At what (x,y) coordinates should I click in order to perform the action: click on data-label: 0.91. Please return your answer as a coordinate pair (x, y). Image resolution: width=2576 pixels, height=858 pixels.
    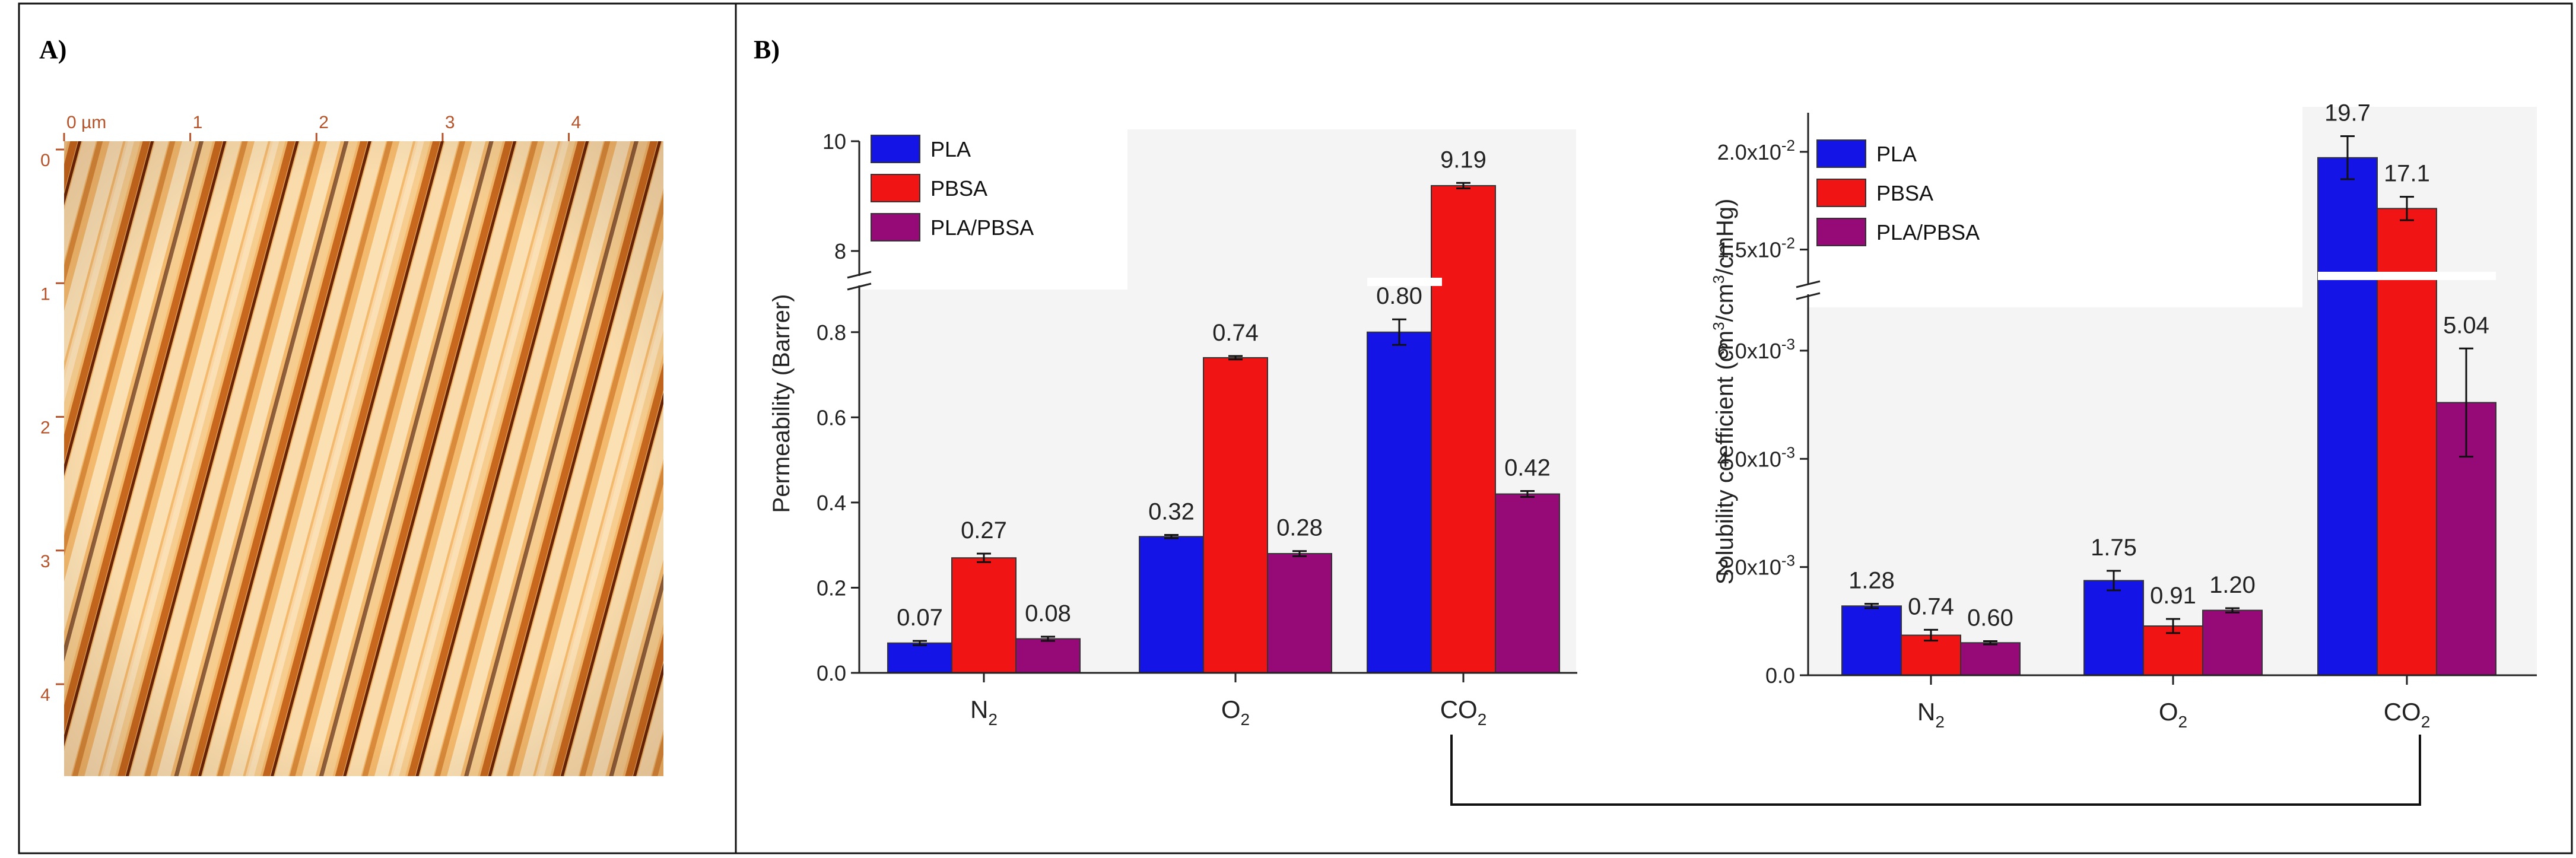
    Looking at the image, I should click on (2173, 596).